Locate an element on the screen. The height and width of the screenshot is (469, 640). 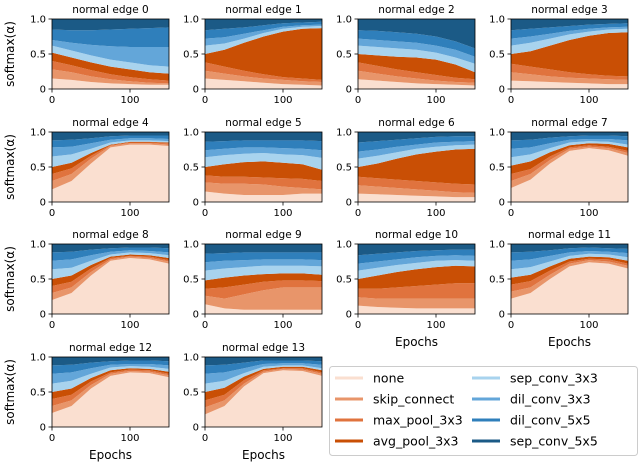
subplot-13: normal edge 13 0 100 0 0.5 1.0 Epochs is located at coordinates (253, 402).